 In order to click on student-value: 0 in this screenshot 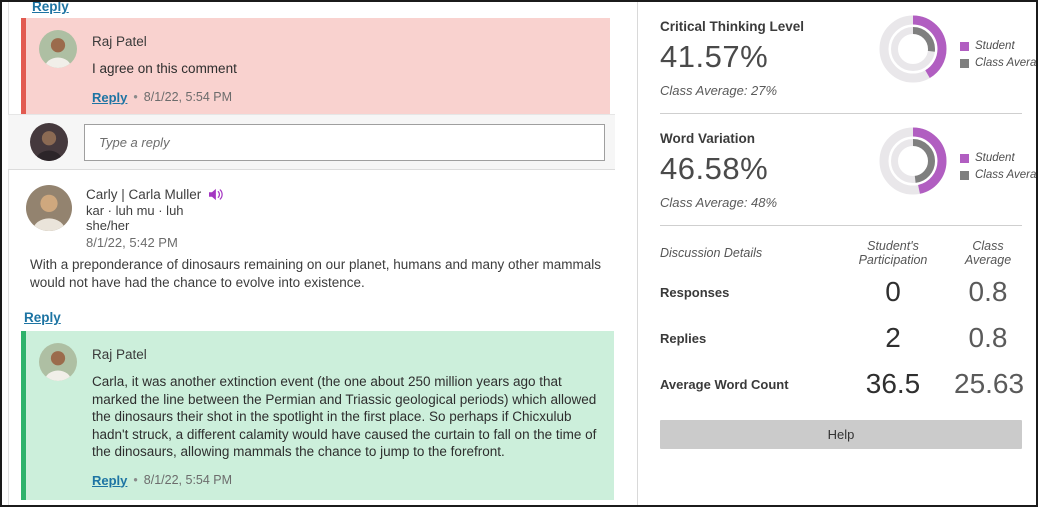, I will do `click(893, 291)`.